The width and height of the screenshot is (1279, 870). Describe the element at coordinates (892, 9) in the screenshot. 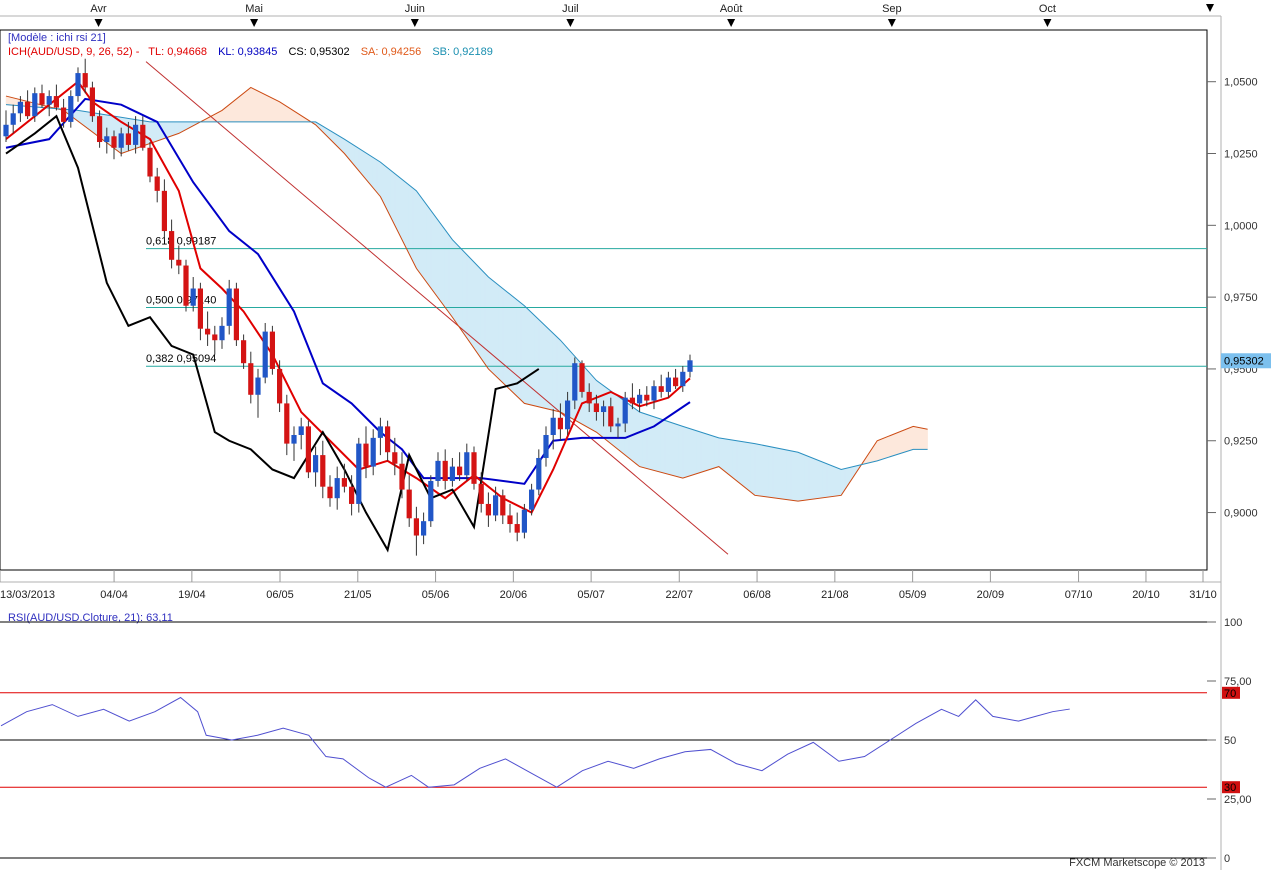

I see `month-label: Sep` at that location.